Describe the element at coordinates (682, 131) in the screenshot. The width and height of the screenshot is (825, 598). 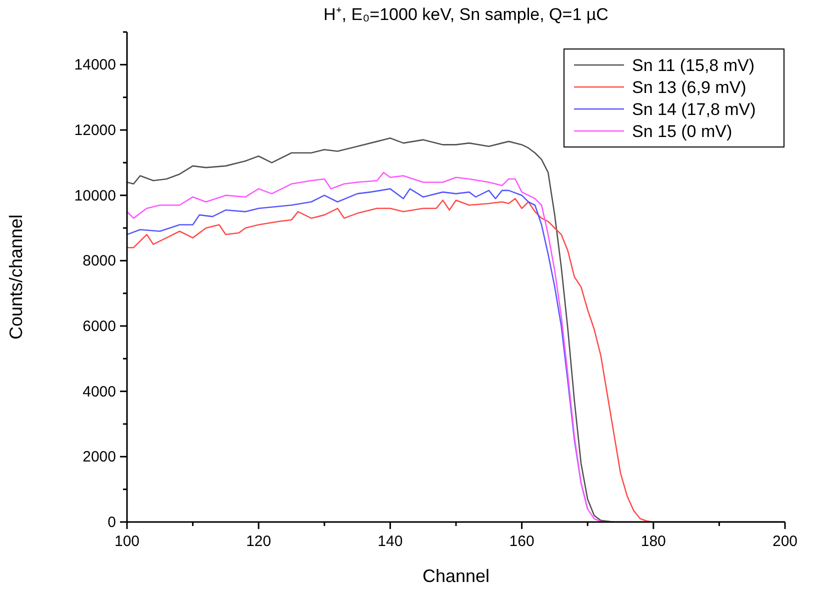
I see `legend-label: Sn 15 (0 mV)` at that location.